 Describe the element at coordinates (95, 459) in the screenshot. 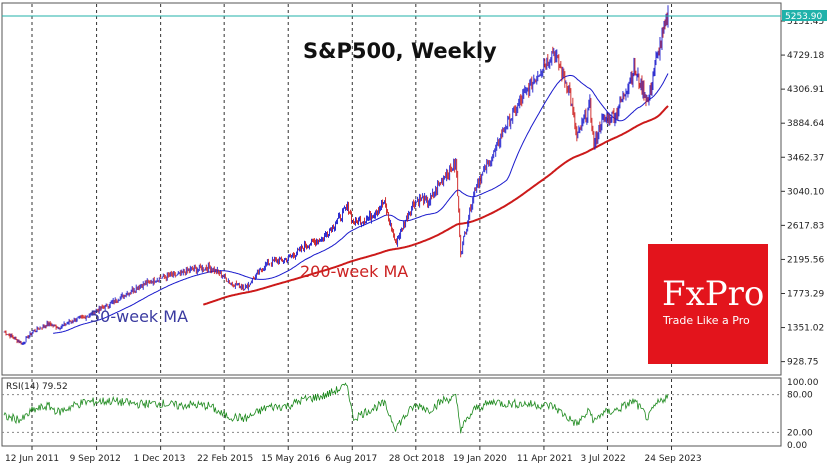

I see `x-tick-label: 9 Sep 2012` at that location.